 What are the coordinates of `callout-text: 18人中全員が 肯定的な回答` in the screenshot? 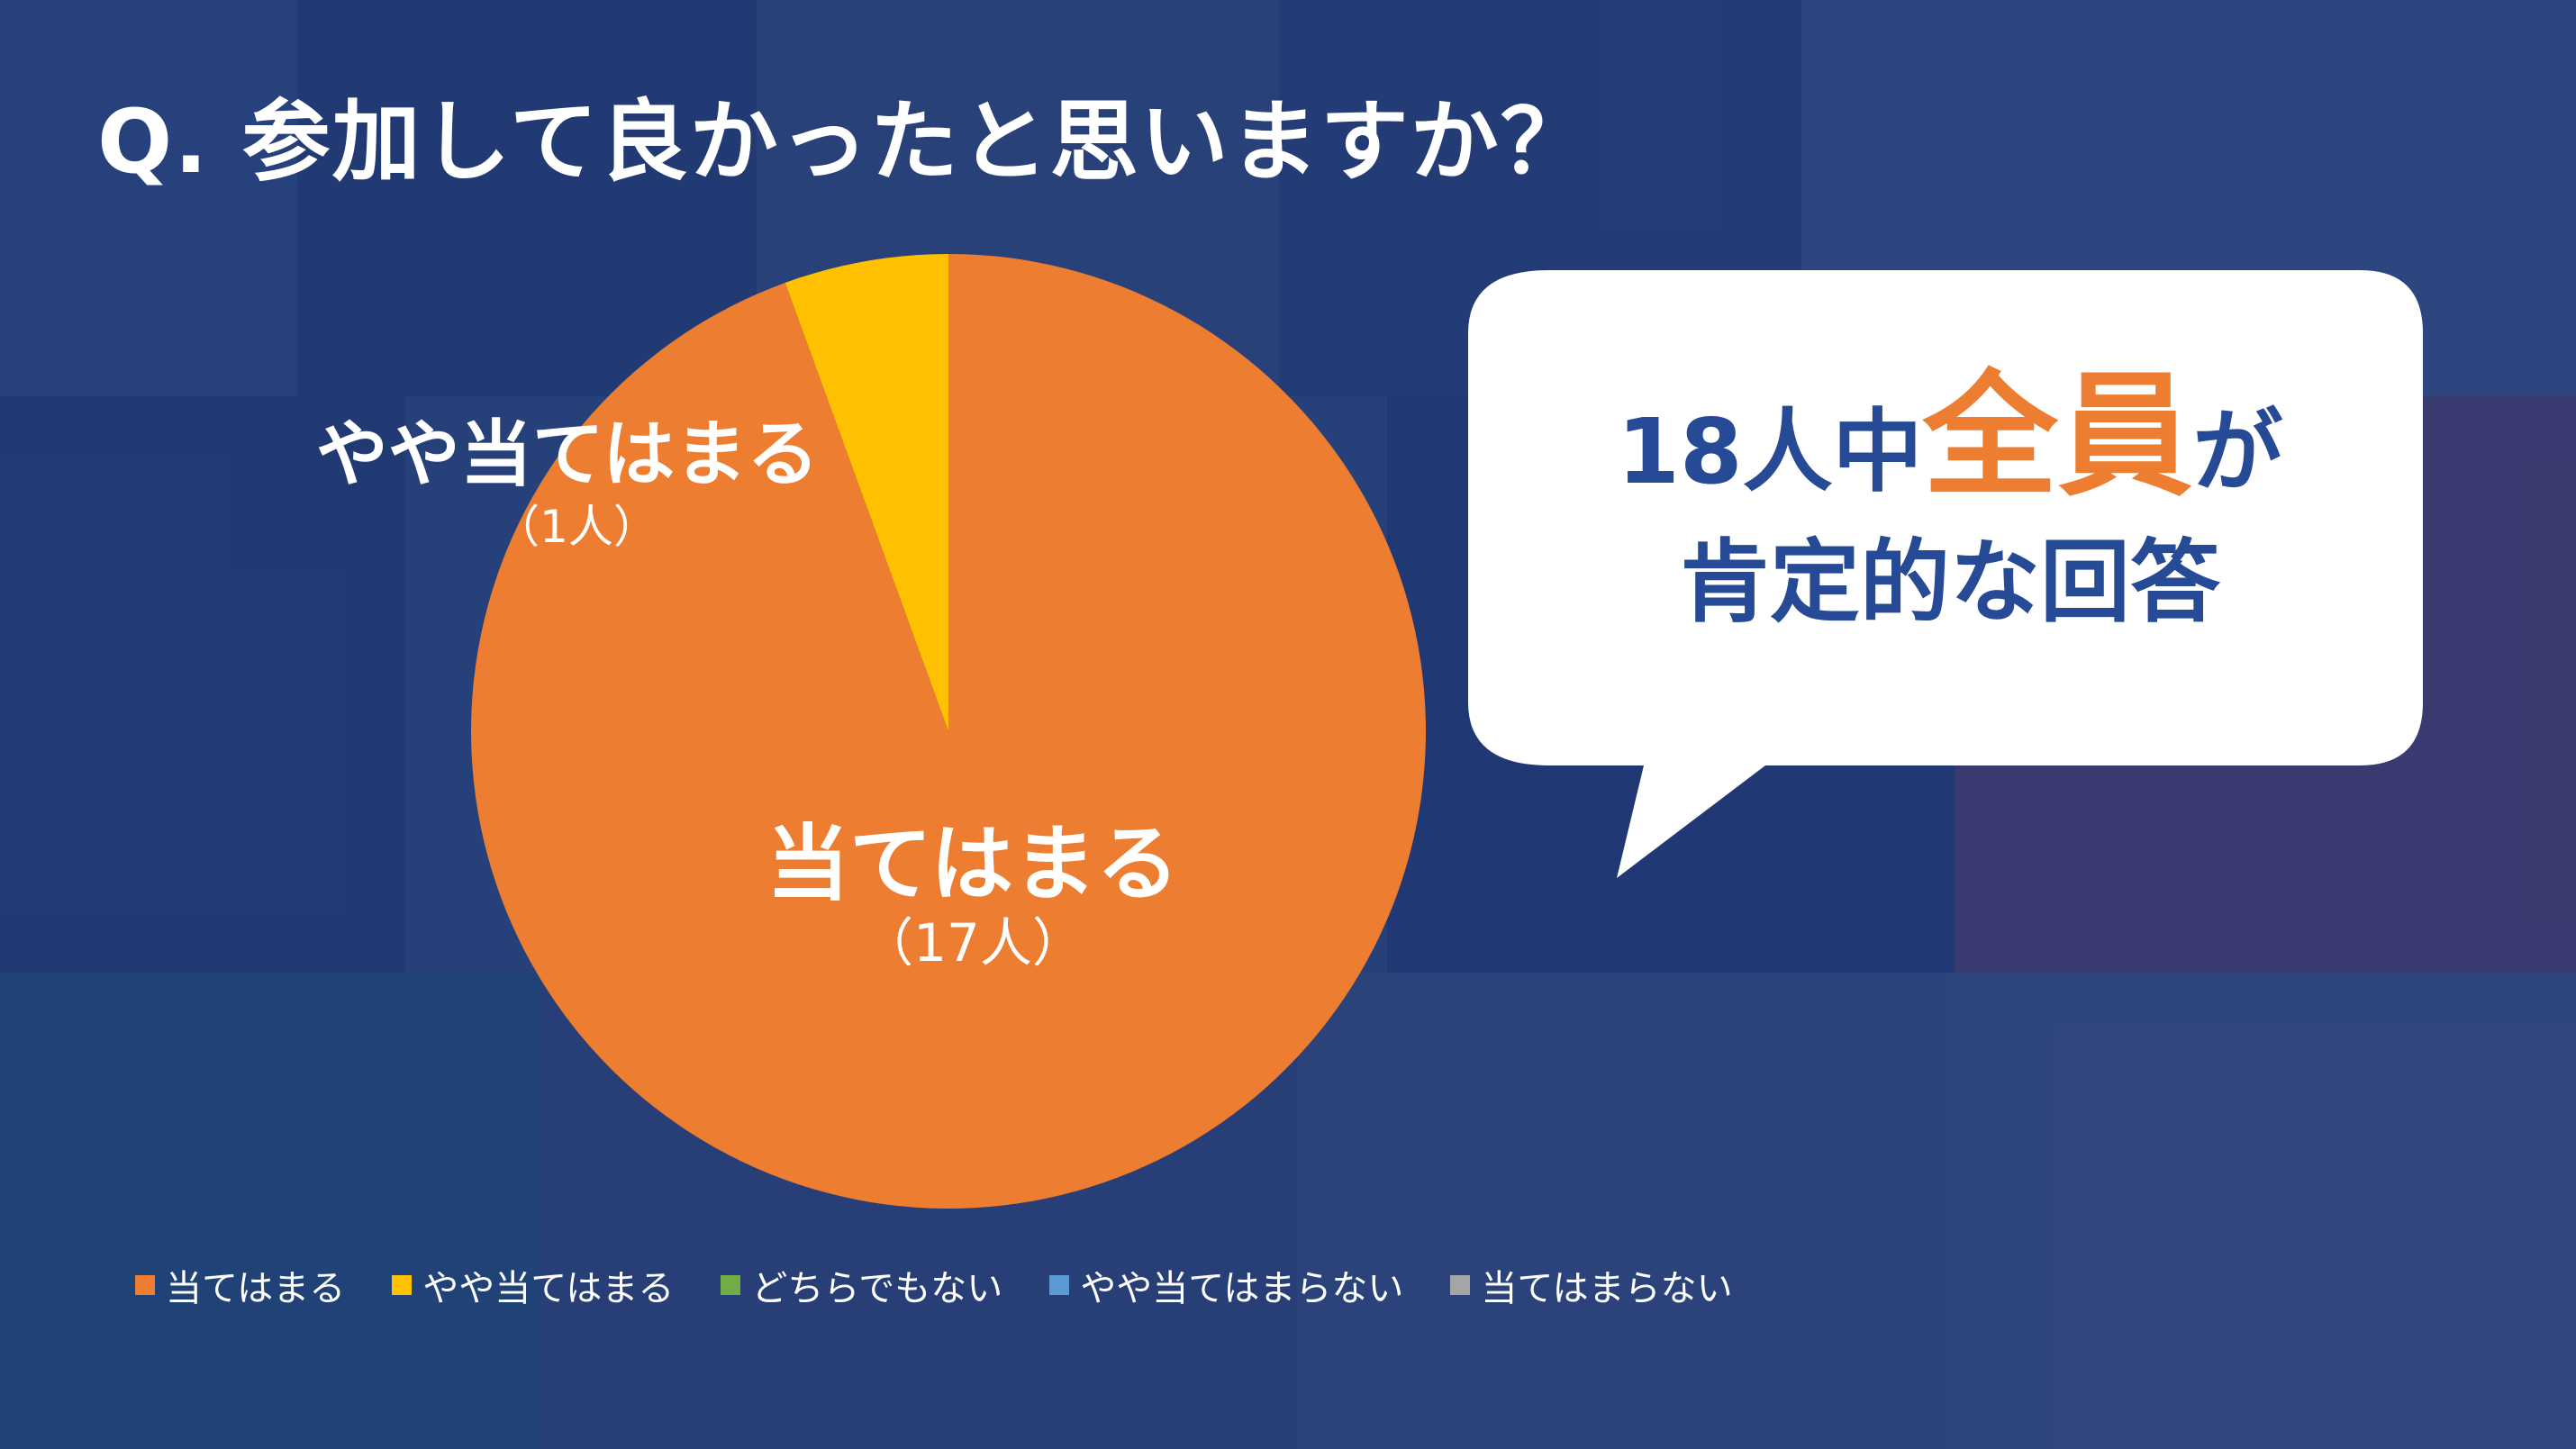 It's located at (1950, 508).